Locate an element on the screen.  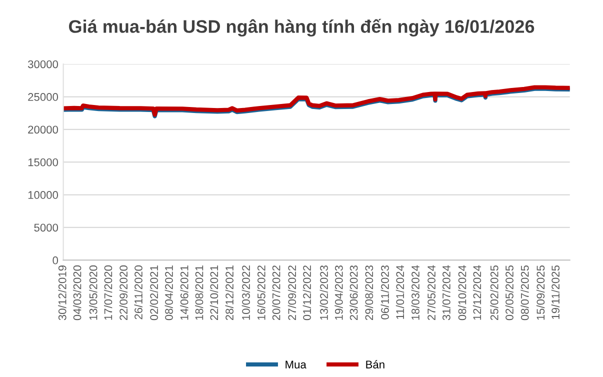
x-tick-label: 22/09/2020 is located at coordinates (123, 292).